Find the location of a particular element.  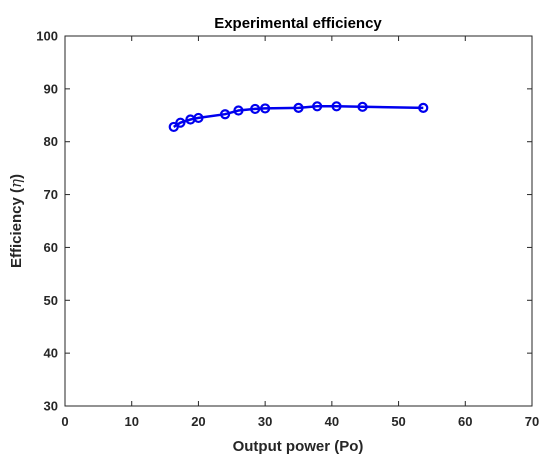

x-tick-label: 60 is located at coordinates (465, 421).